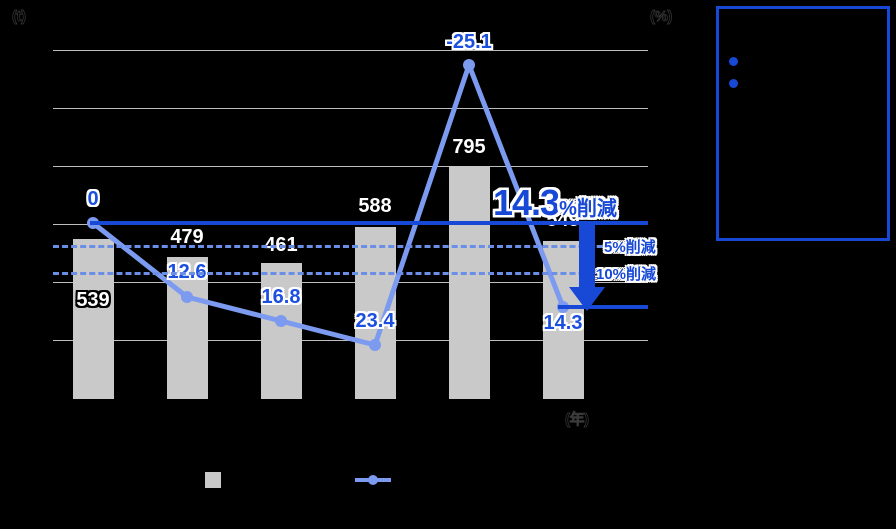  What do you see at coordinates (398, 480) in the screenshot?
I see `legend-item-line: 削減率` at bounding box center [398, 480].